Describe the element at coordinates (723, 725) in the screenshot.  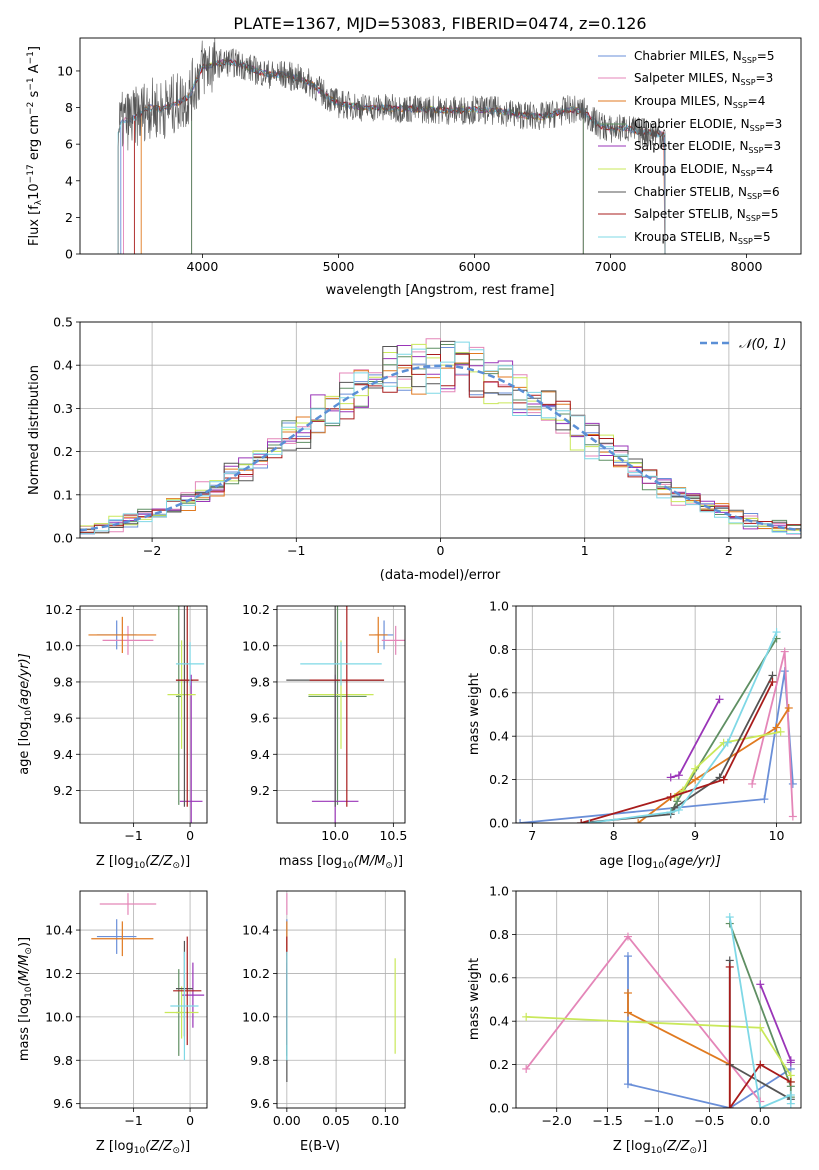
I see `weight-line` at that location.